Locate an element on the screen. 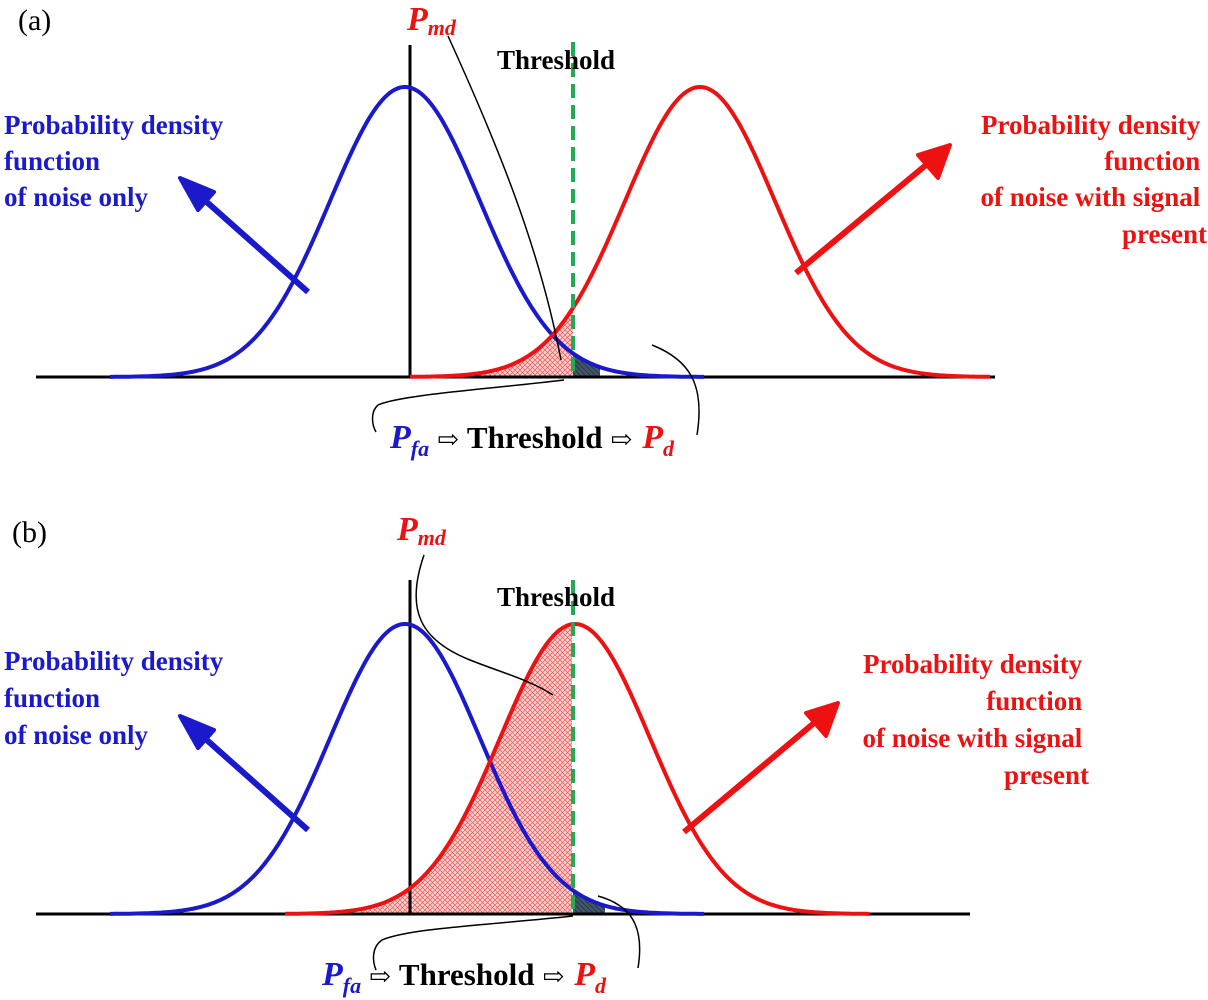 The image size is (1208, 1000). panel-b-pmd-region is located at coordinates (466, 769).